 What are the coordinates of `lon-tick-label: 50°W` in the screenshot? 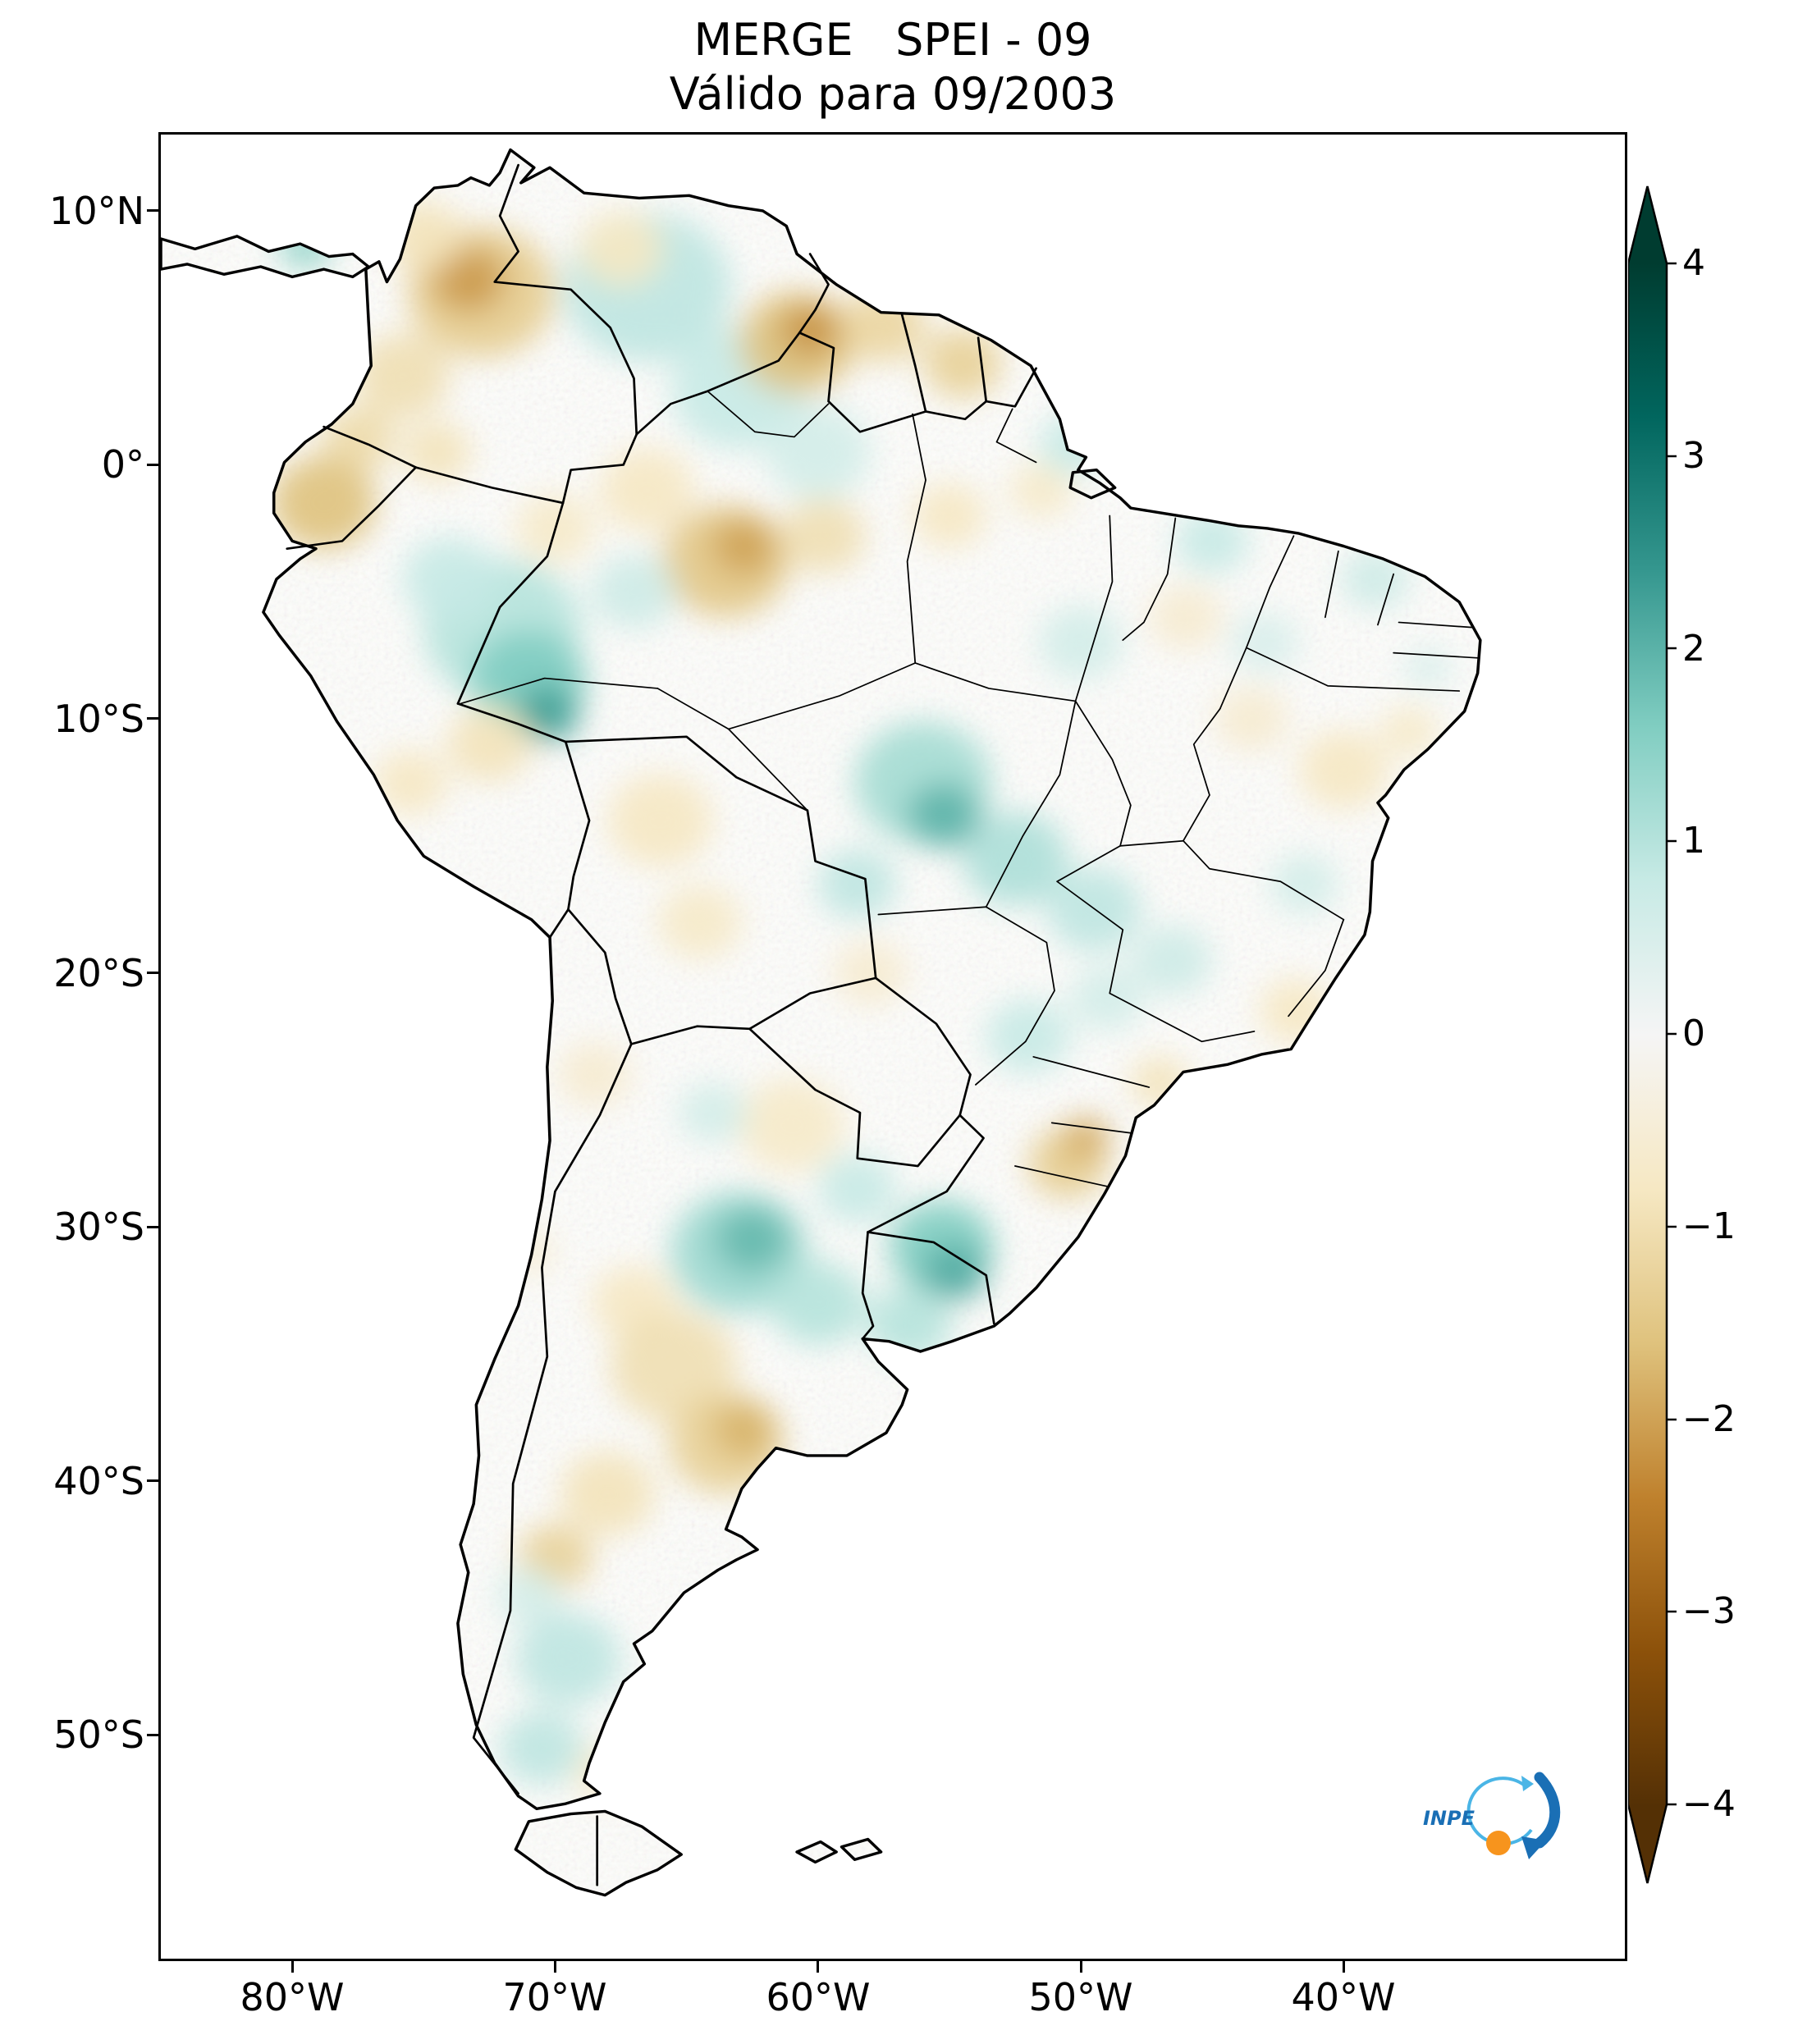 It's located at (1080, 1997).